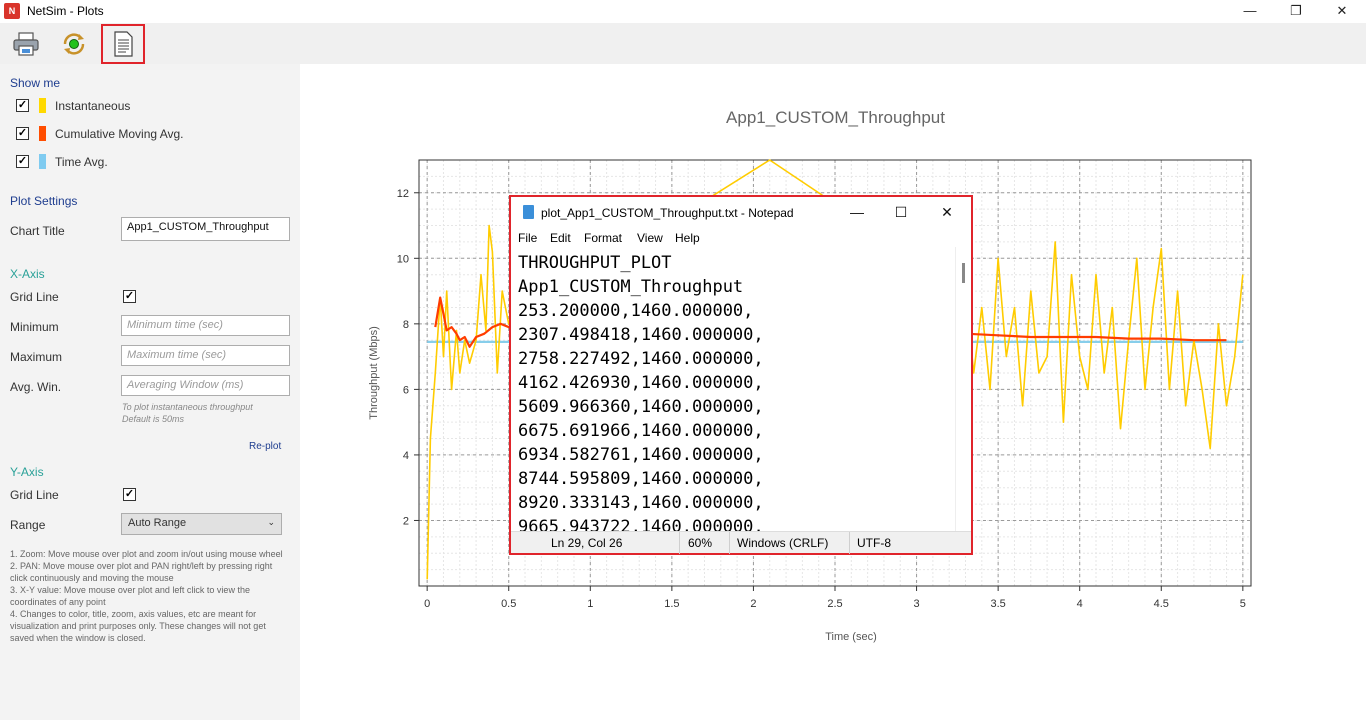  I want to click on x-tick-label: 0, so click(427, 604).